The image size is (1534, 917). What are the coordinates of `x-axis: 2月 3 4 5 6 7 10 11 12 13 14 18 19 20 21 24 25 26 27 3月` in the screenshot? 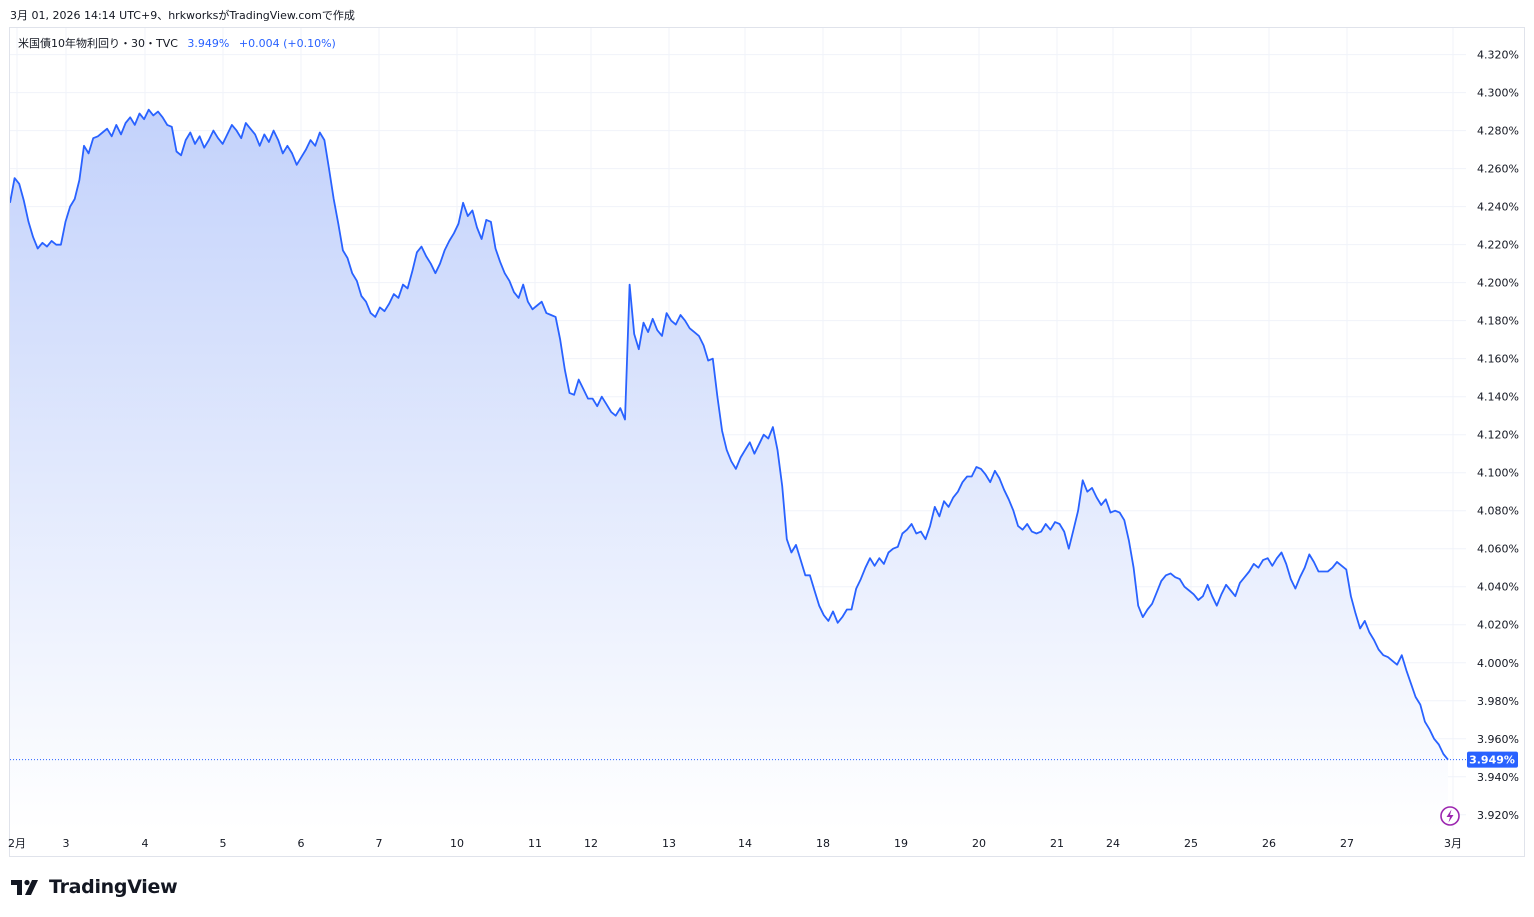 It's located at (735, 843).